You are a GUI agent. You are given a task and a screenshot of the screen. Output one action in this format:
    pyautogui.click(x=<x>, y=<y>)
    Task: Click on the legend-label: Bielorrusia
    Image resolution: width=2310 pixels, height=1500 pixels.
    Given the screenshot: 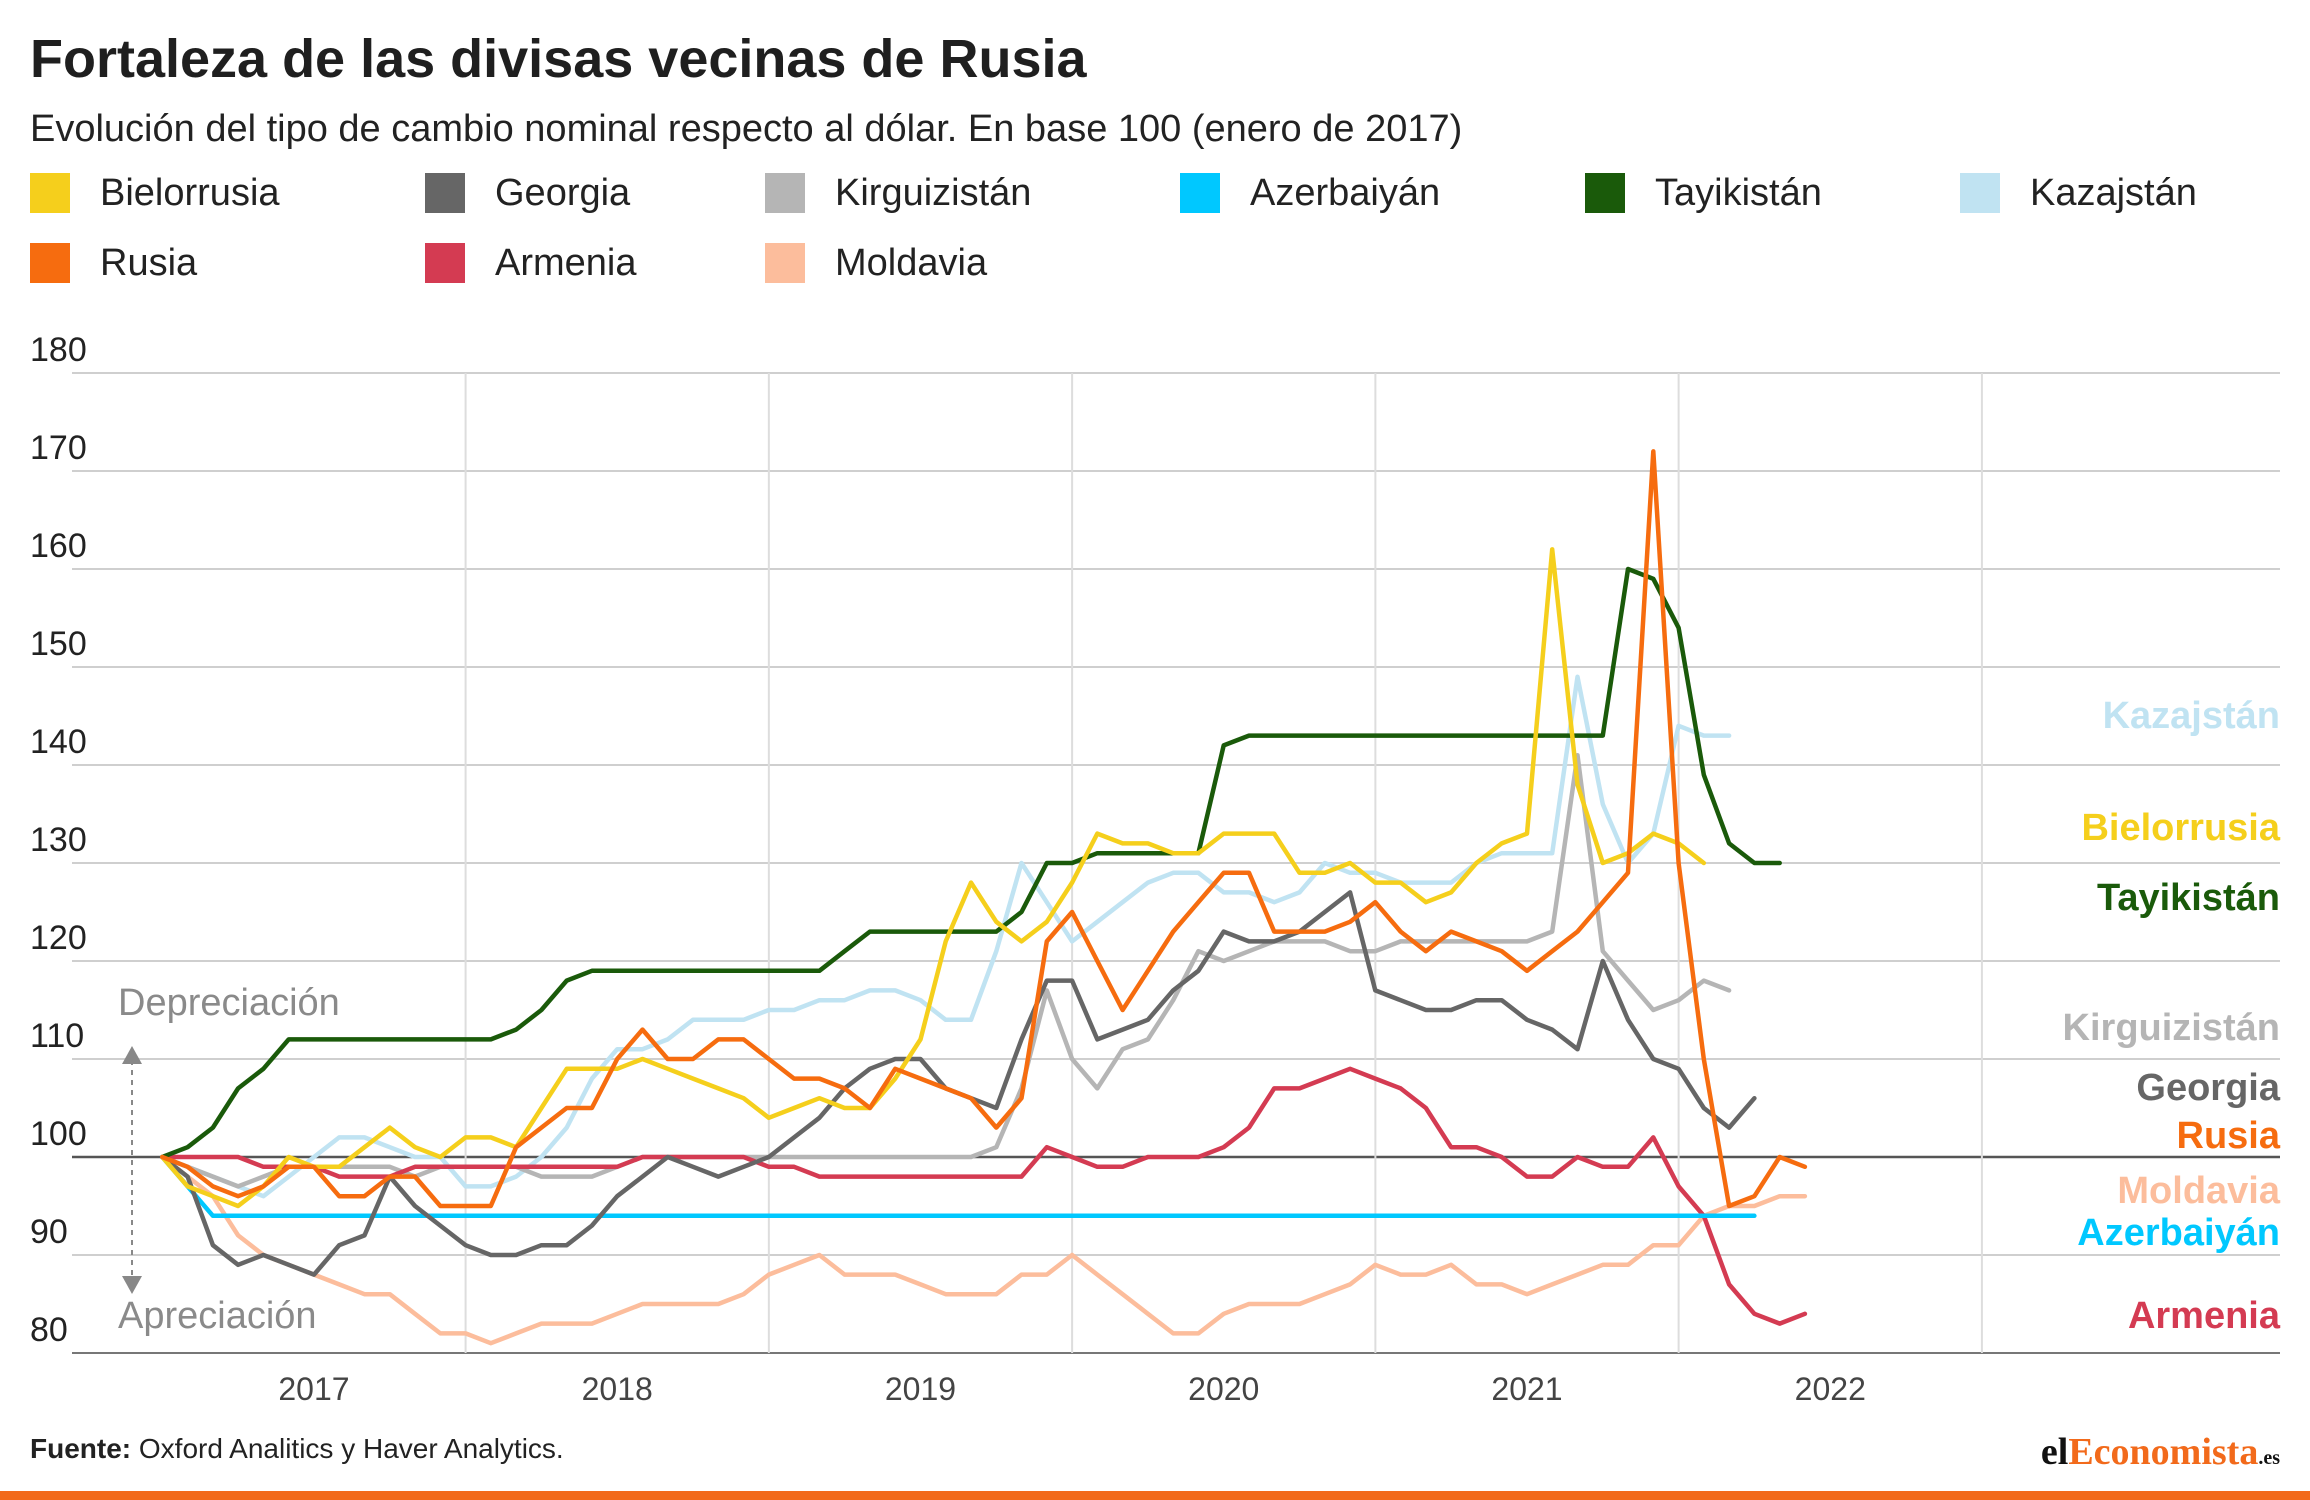 What is the action you would take?
    pyautogui.click(x=190, y=192)
    